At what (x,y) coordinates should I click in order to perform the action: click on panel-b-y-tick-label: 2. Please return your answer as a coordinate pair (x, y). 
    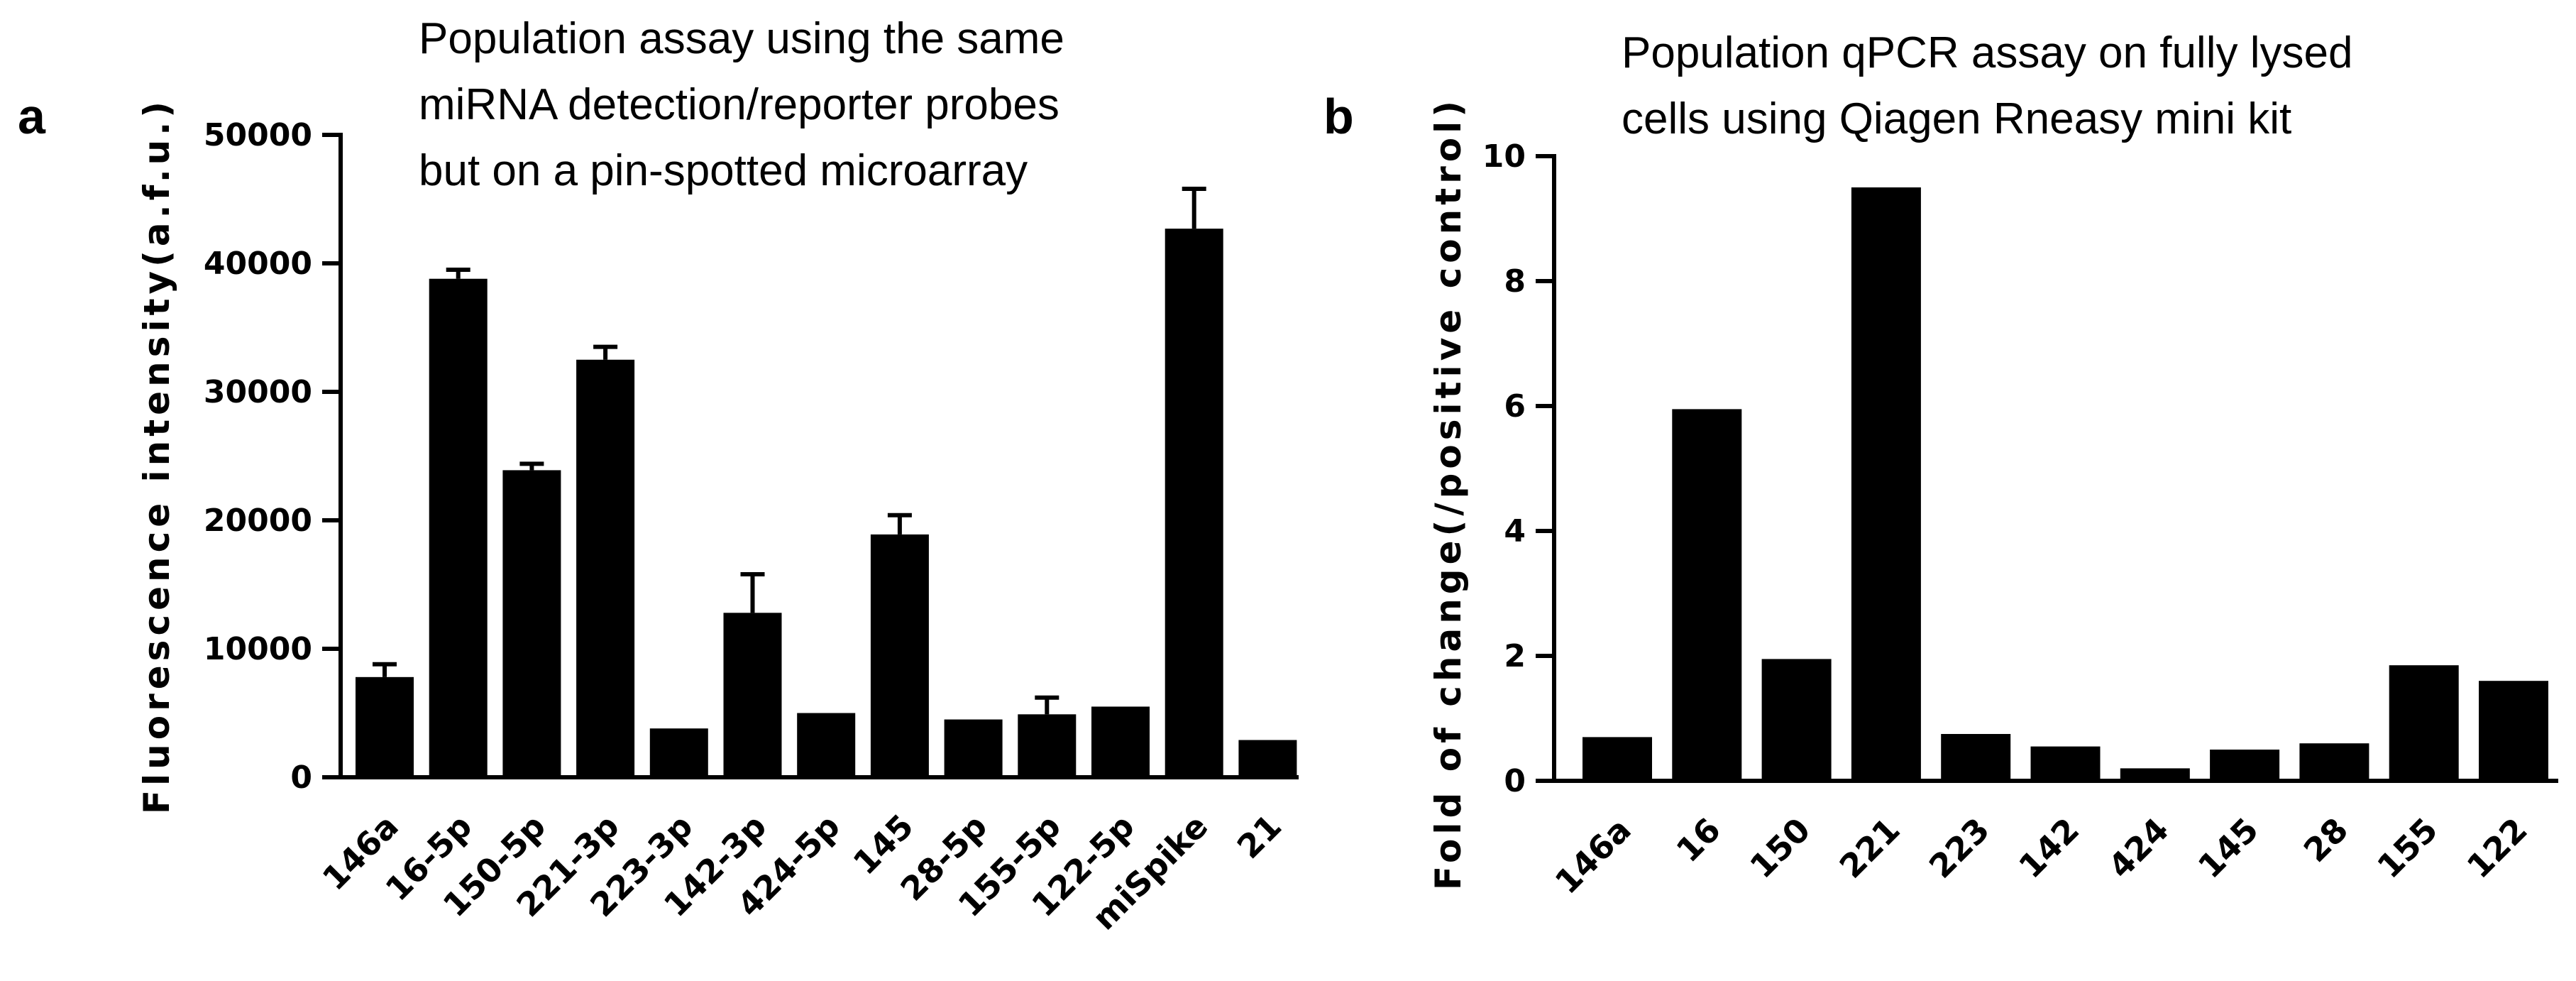
    Looking at the image, I should click on (1515, 656).